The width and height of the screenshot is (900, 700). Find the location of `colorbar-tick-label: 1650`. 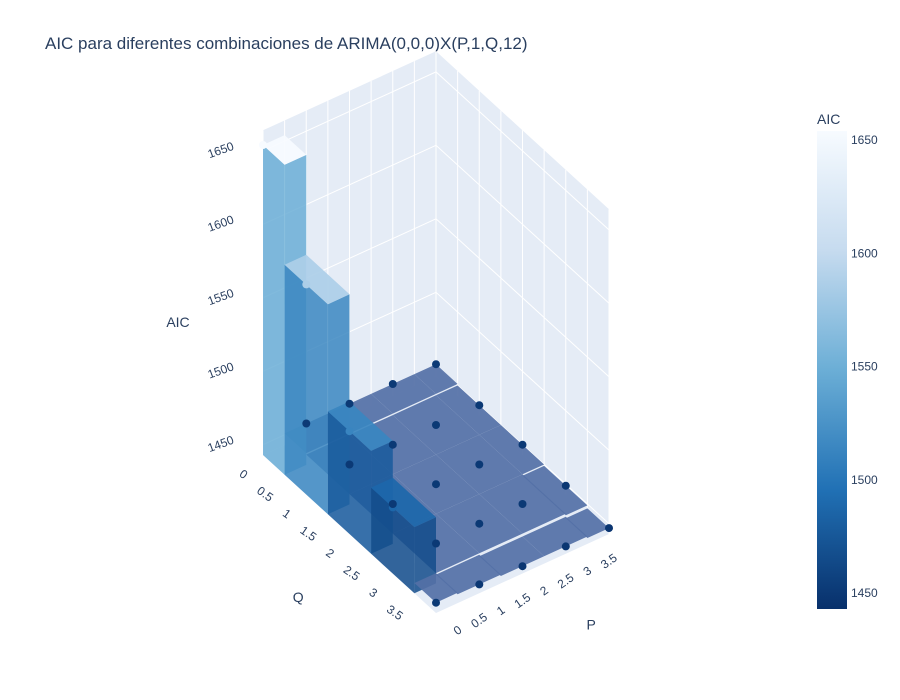

colorbar-tick-label: 1650 is located at coordinates (864, 140).